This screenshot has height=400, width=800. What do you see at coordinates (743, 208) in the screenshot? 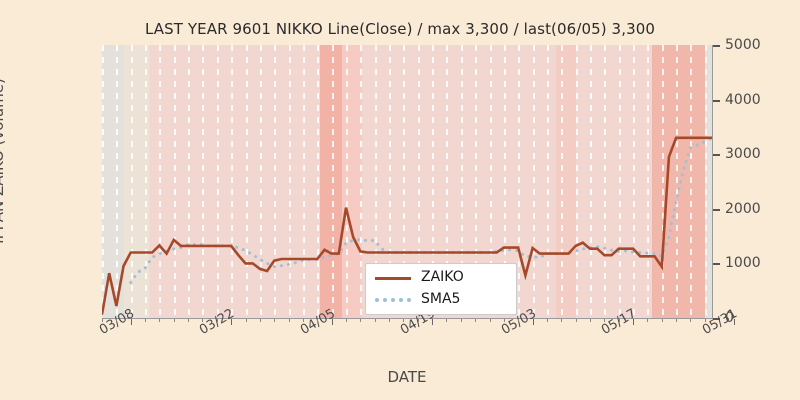
I see `y-tick-label: 2000` at bounding box center [743, 208].